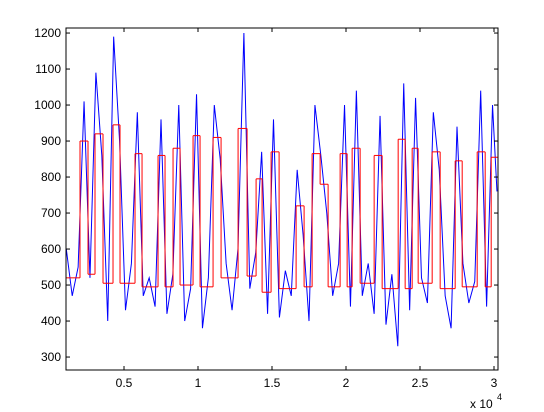 Image resolution: width=544 pixels, height=412 pixels. I want to click on y-tick-label: 500, so click(51, 285).